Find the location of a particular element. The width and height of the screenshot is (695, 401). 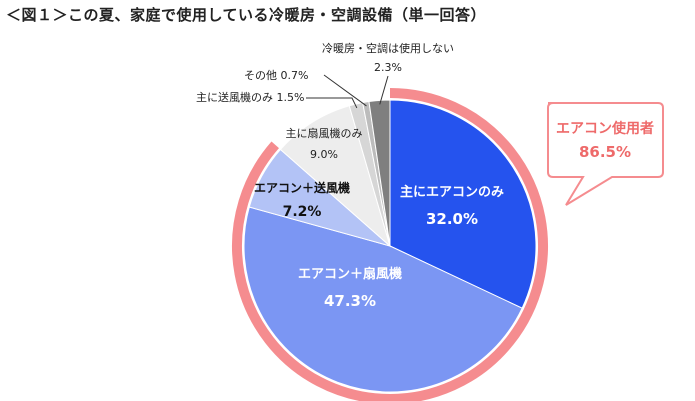

slice-value-2: 47.3% is located at coordinates (350, 301).